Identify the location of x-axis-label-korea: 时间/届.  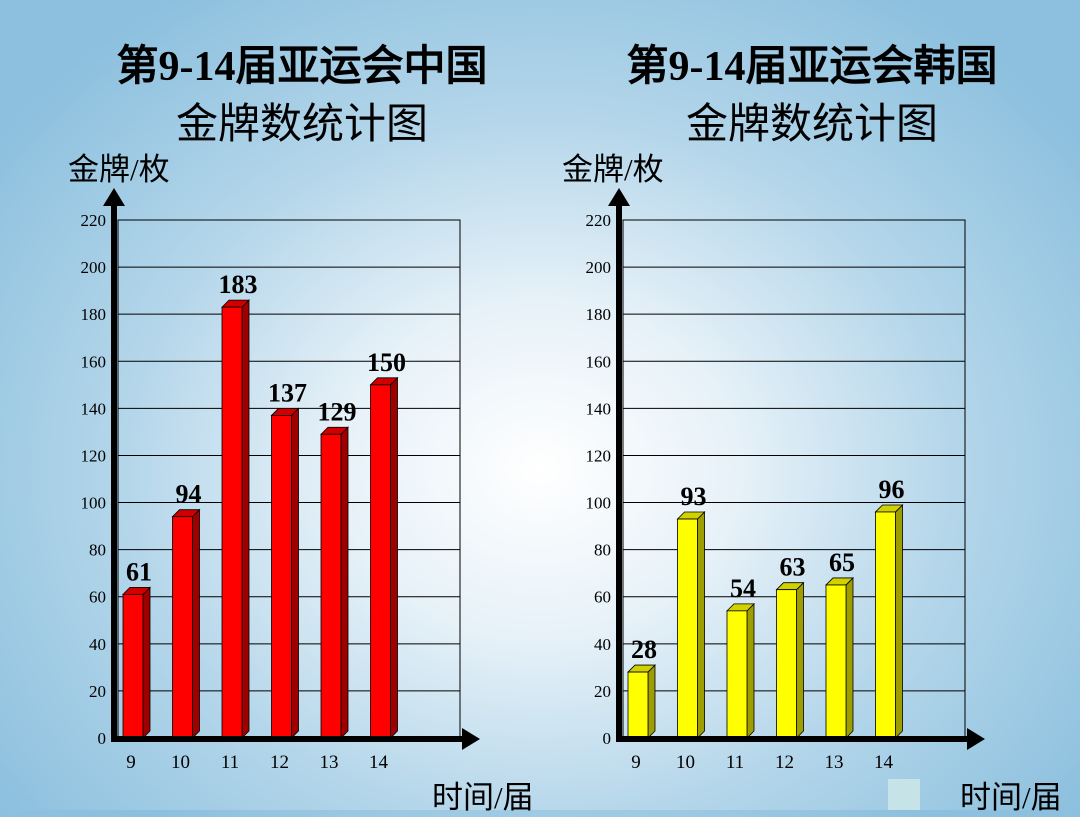
(1011, 797).